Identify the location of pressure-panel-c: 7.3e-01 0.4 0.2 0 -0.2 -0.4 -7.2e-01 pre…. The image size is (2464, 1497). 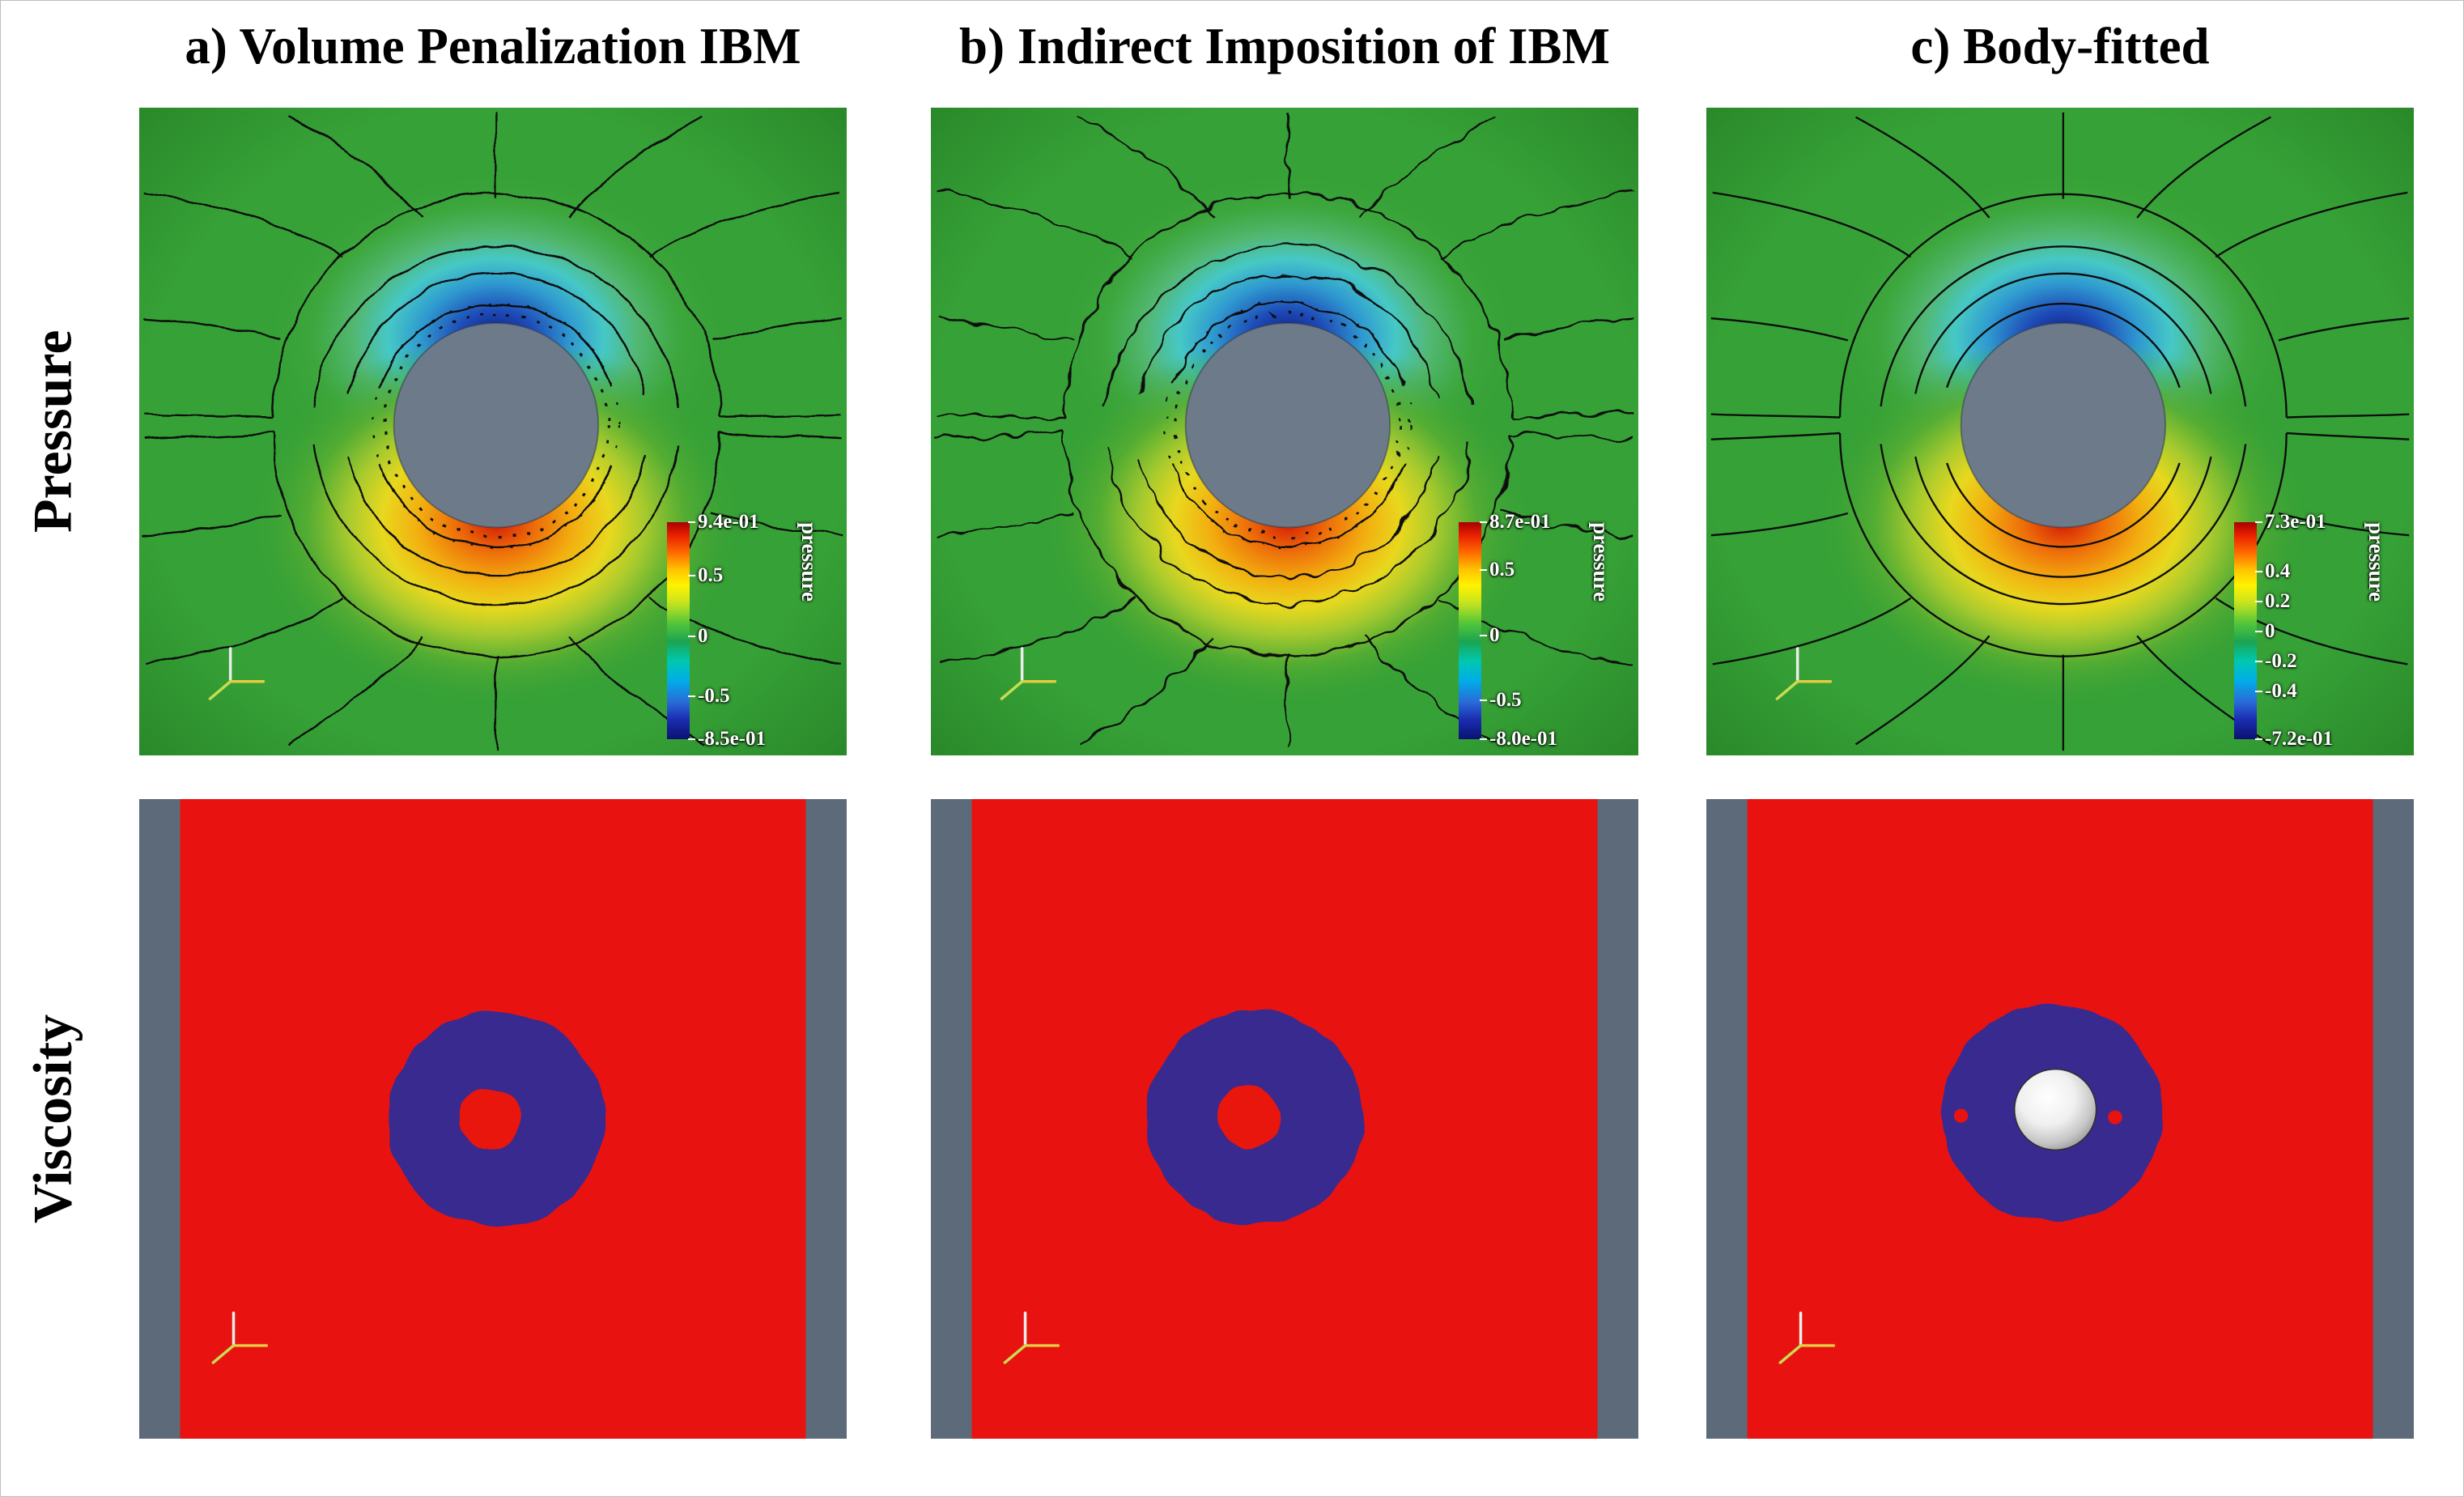
(2060, 432).